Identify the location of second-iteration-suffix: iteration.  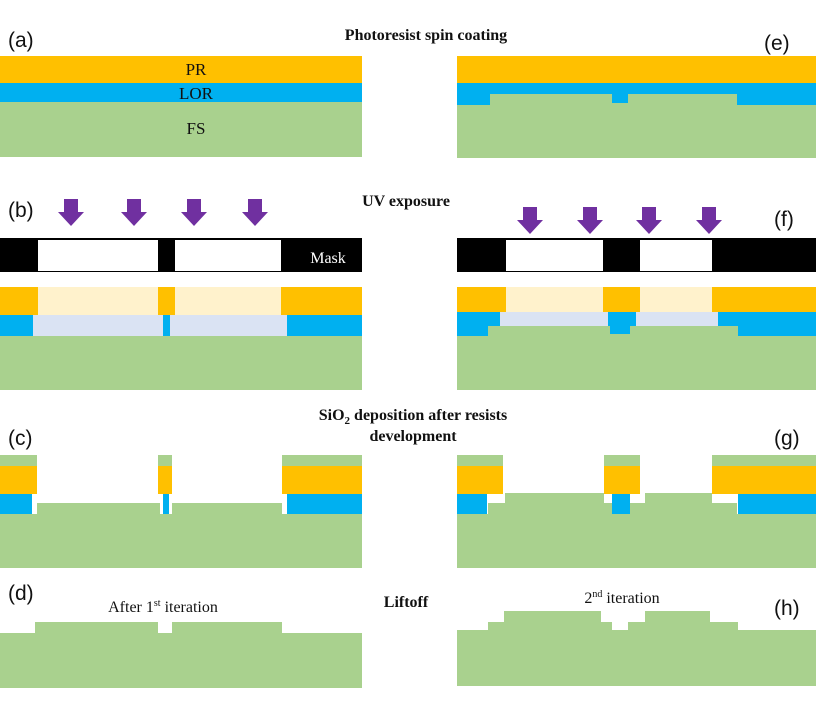
(630, 598).